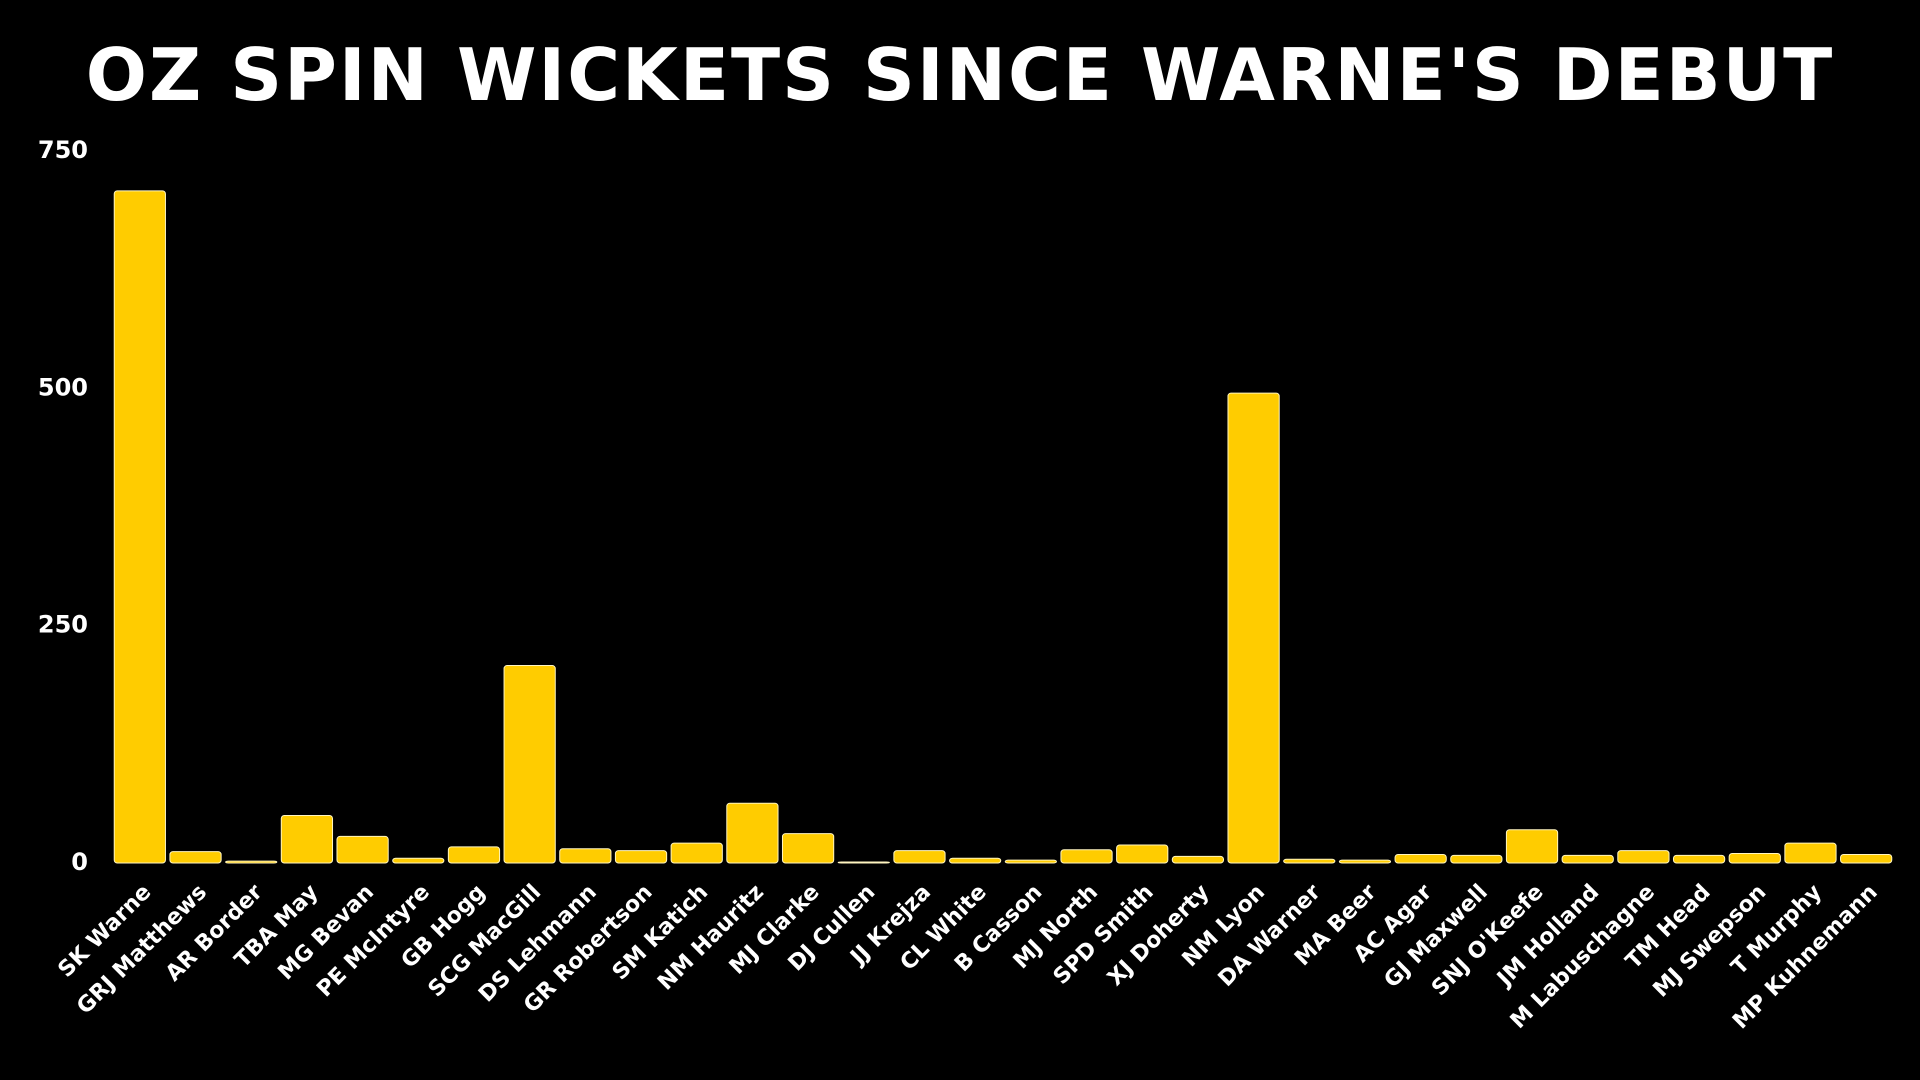 This screenshot has height=1080, width=1920. Describe the element at coordinates (960, 75) in the screenshot. I see `chart-title: OZ SPIN WICKETS SINCE WARNE'S DEBUT` at that location.